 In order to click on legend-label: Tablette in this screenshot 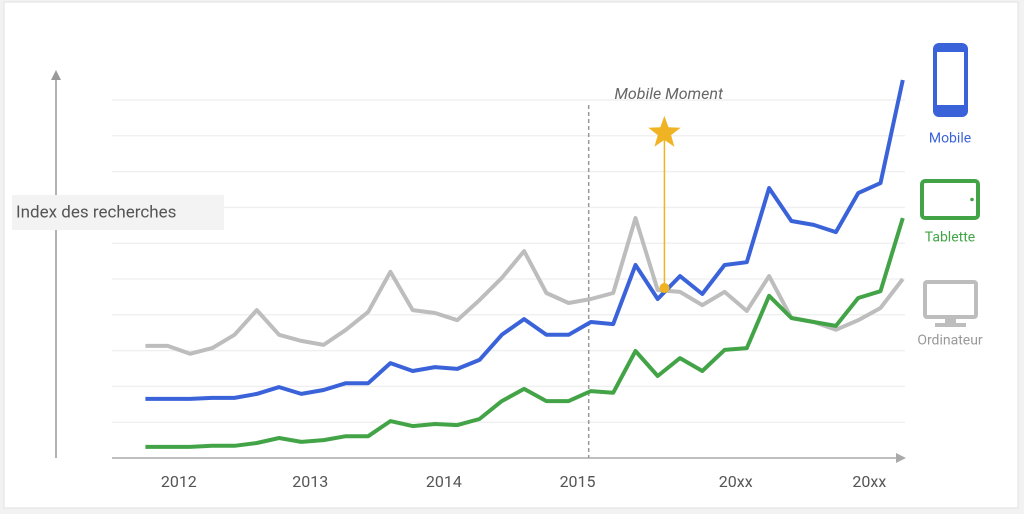, I will do `click(950, 238)`.